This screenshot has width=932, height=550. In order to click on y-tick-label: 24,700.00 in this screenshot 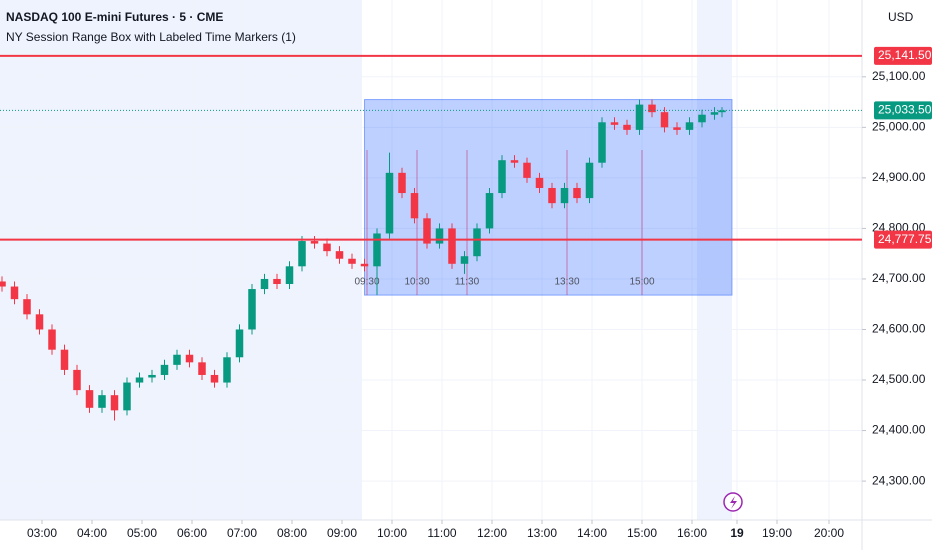, I will do `click(899, 278)`.